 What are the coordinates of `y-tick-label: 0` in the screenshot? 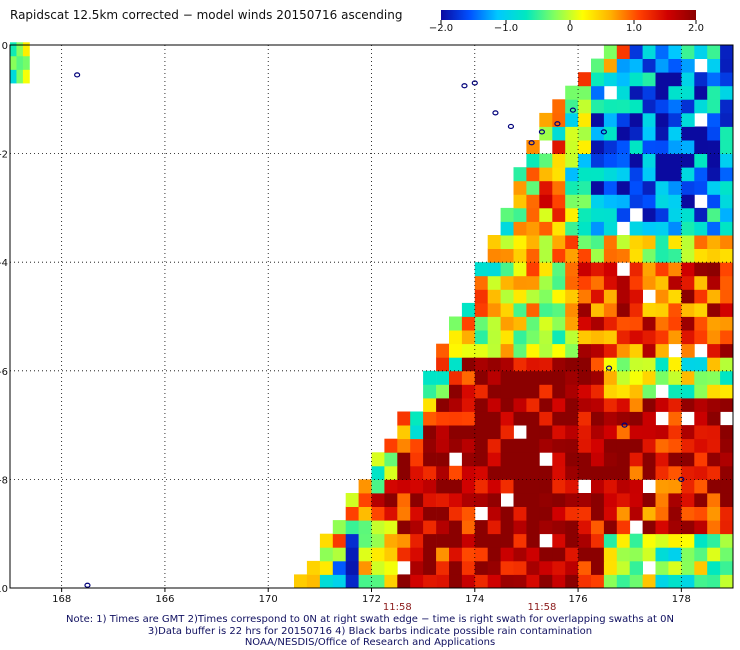 It's located at (5, 46).